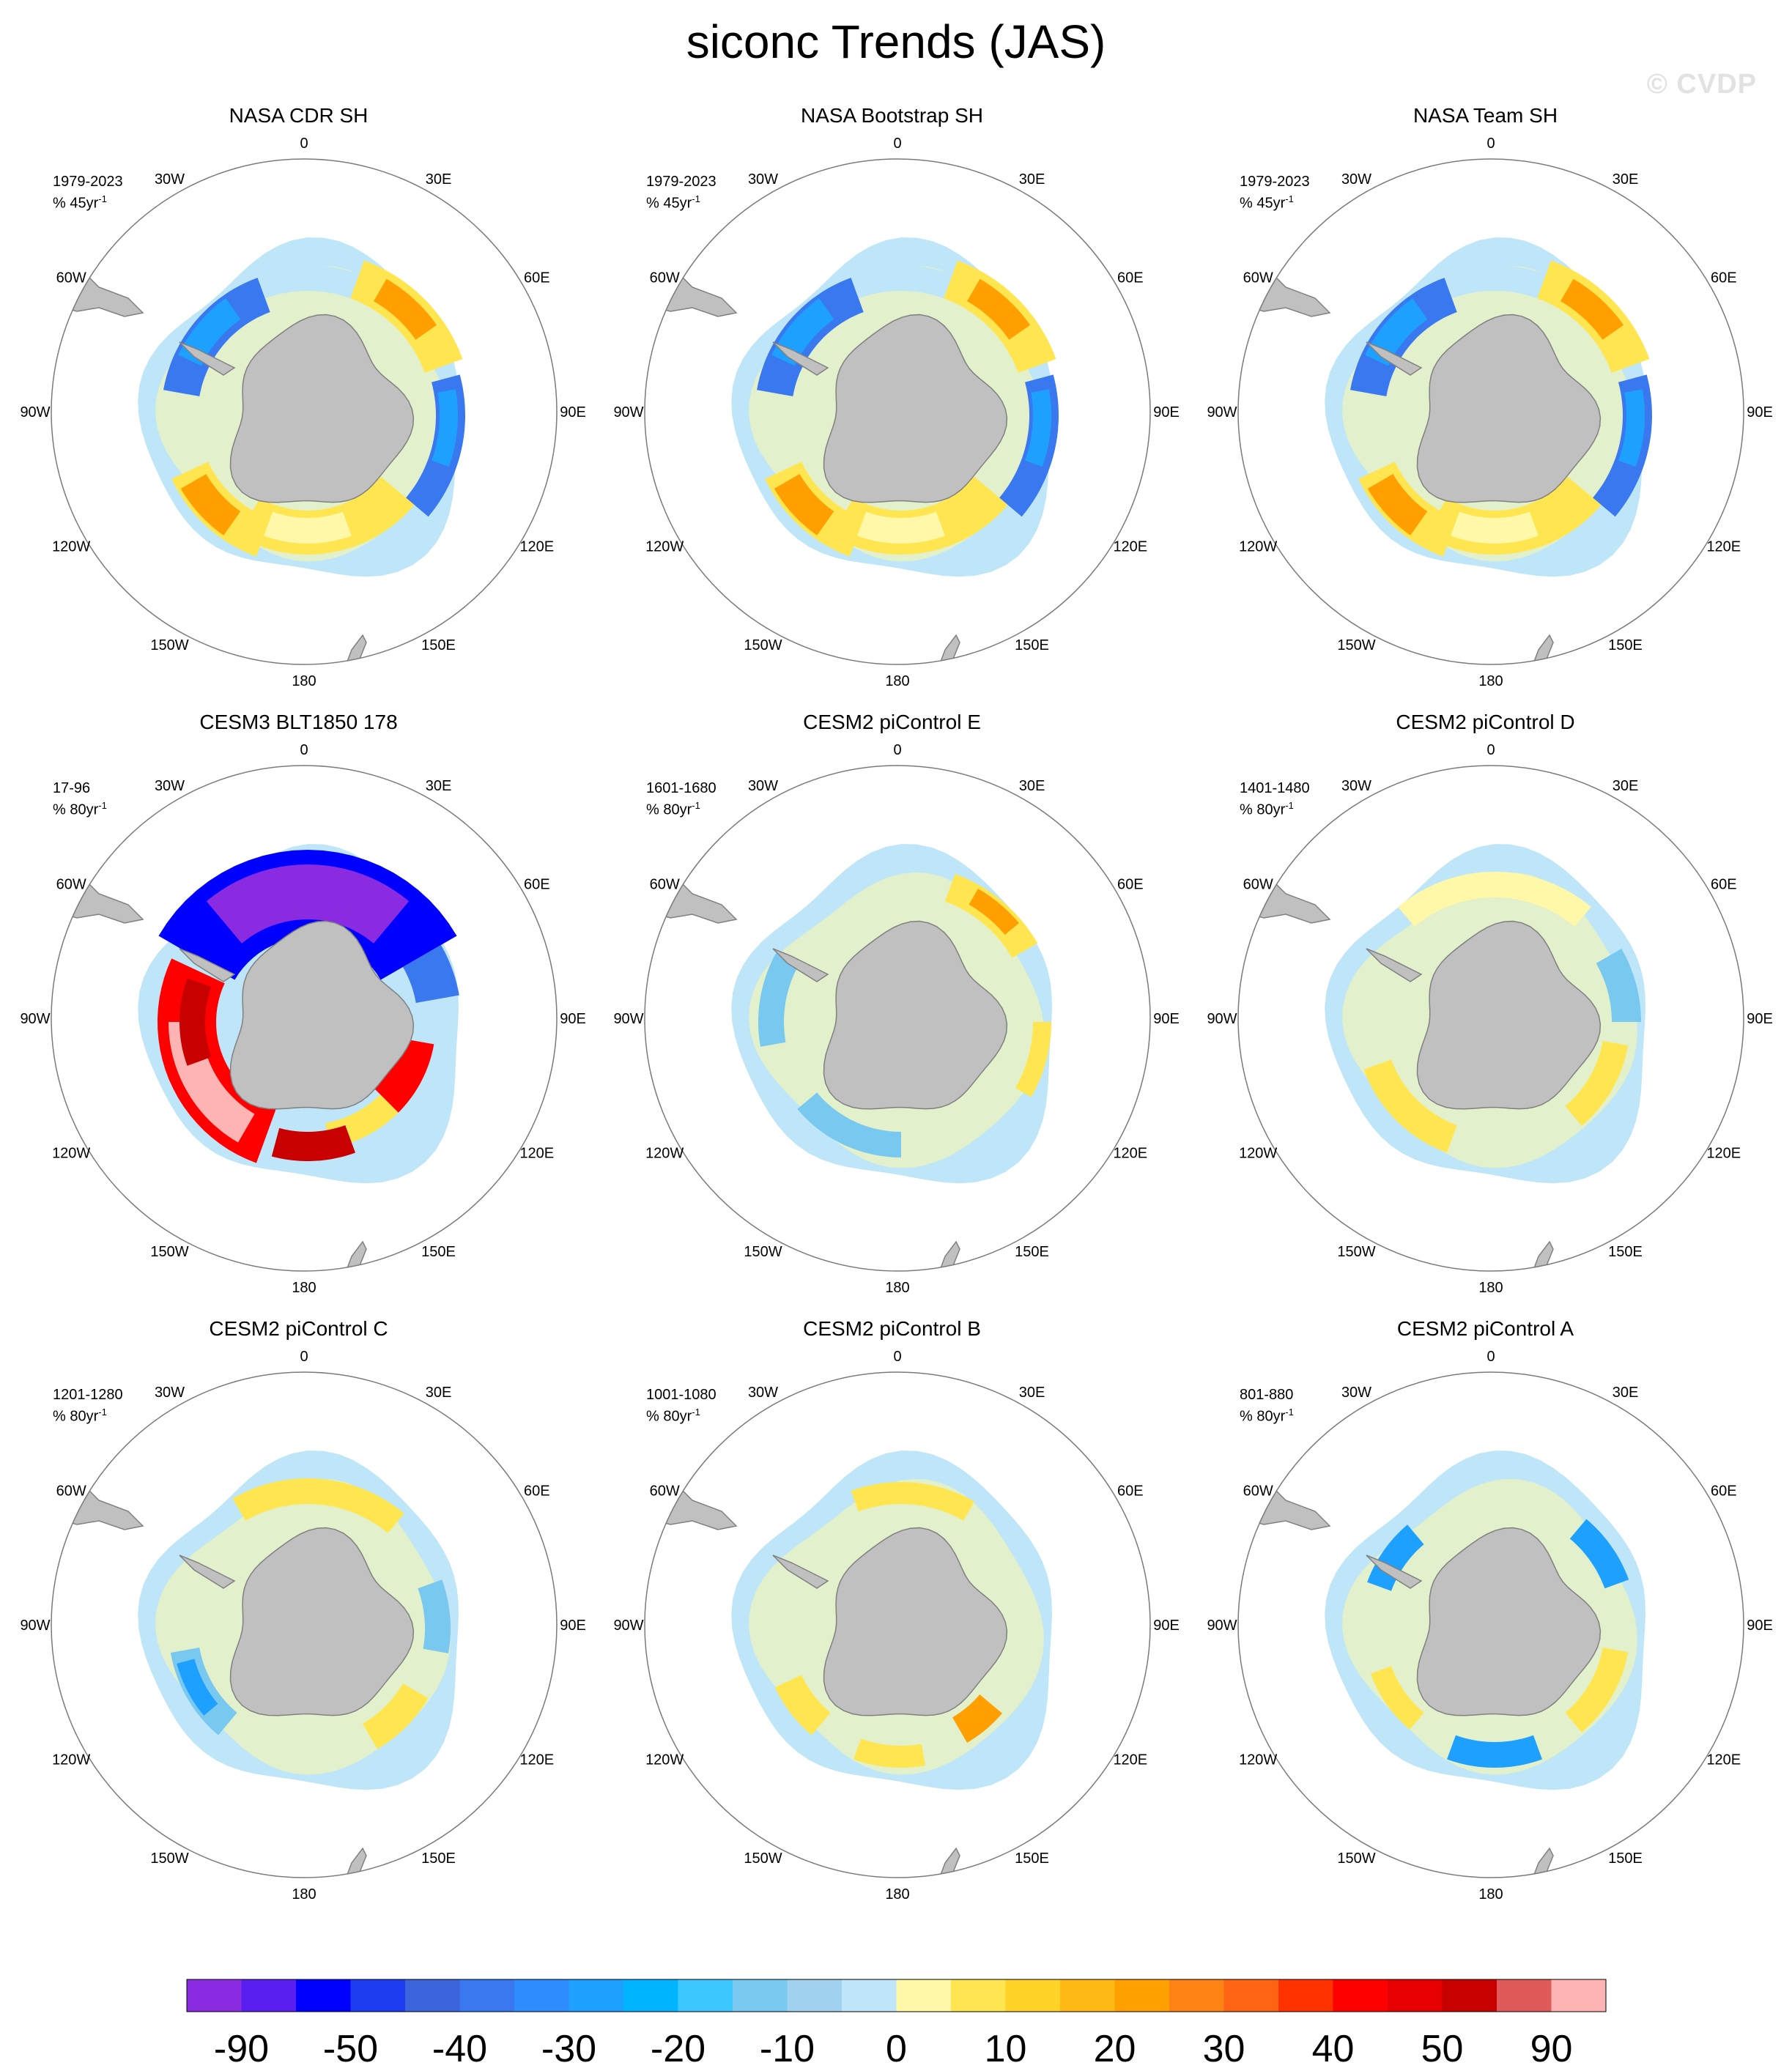 Image resolution: width=1792 pixels, height=2071 pixels. What do you see at coordinates (72, 788) in the screenshot?
I see `period-years: 17-96` at bounding box center [72, 788].